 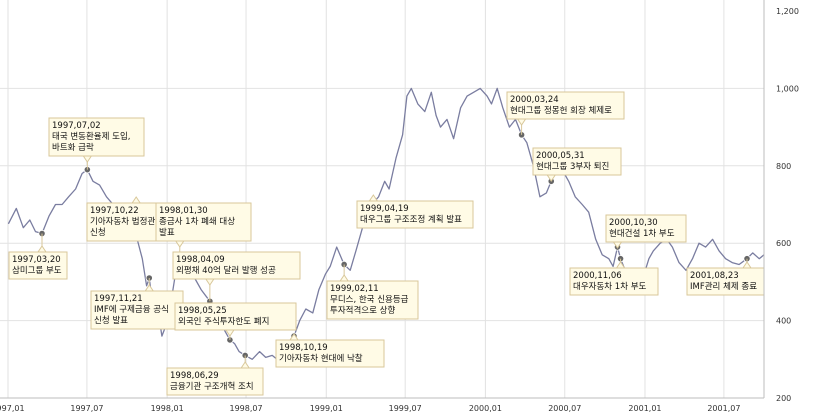 I want to click on annotation-label: 바트화 급락, so click(x=73, y=147).